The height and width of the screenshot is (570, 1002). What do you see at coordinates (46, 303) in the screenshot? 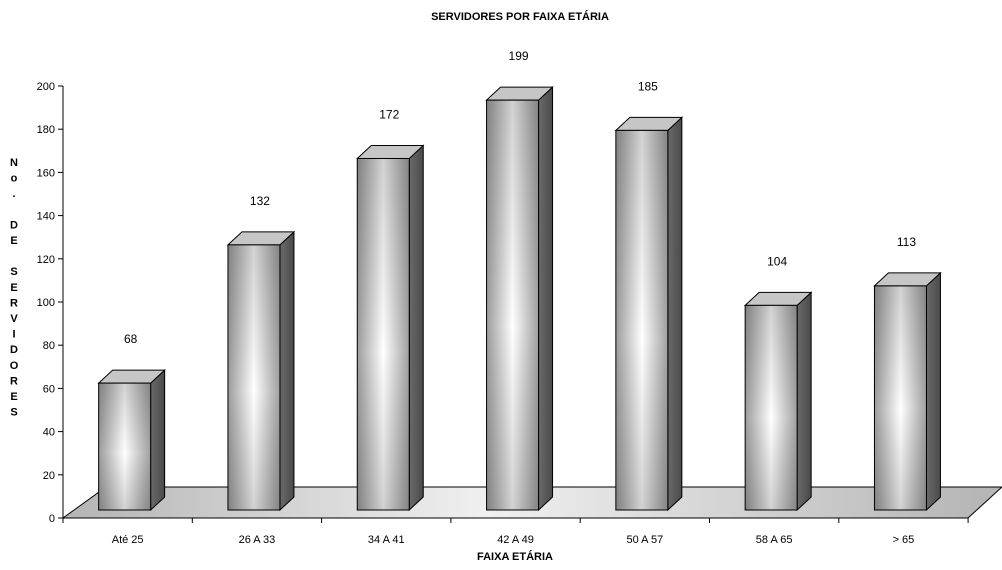
I see `y-tick-label: 100` at bounding box center [46, 303].